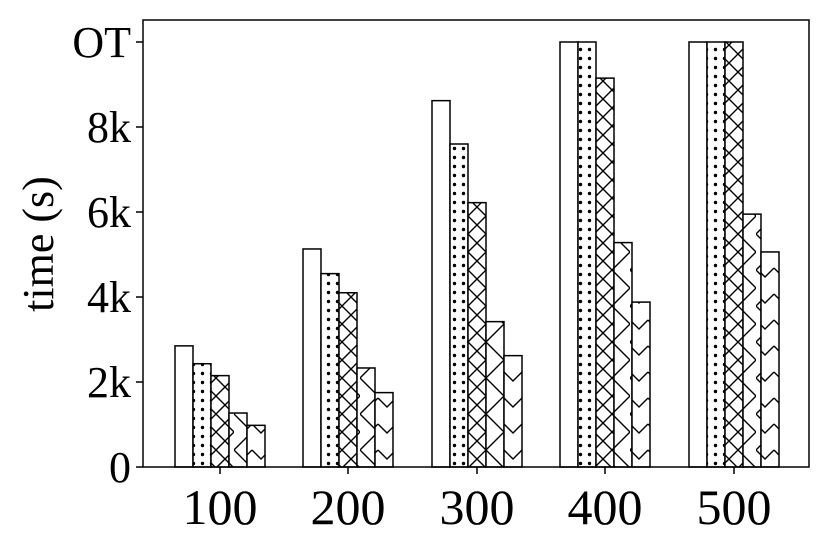  What do you see at coordinates (109, 127) in the screenshot?
I see `y-tick-label: 8k` at bounding box center [109, 127].